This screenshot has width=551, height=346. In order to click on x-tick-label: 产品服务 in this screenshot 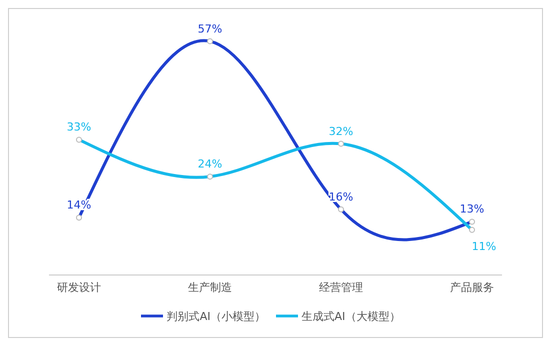, I will do `click(472, 287)`.